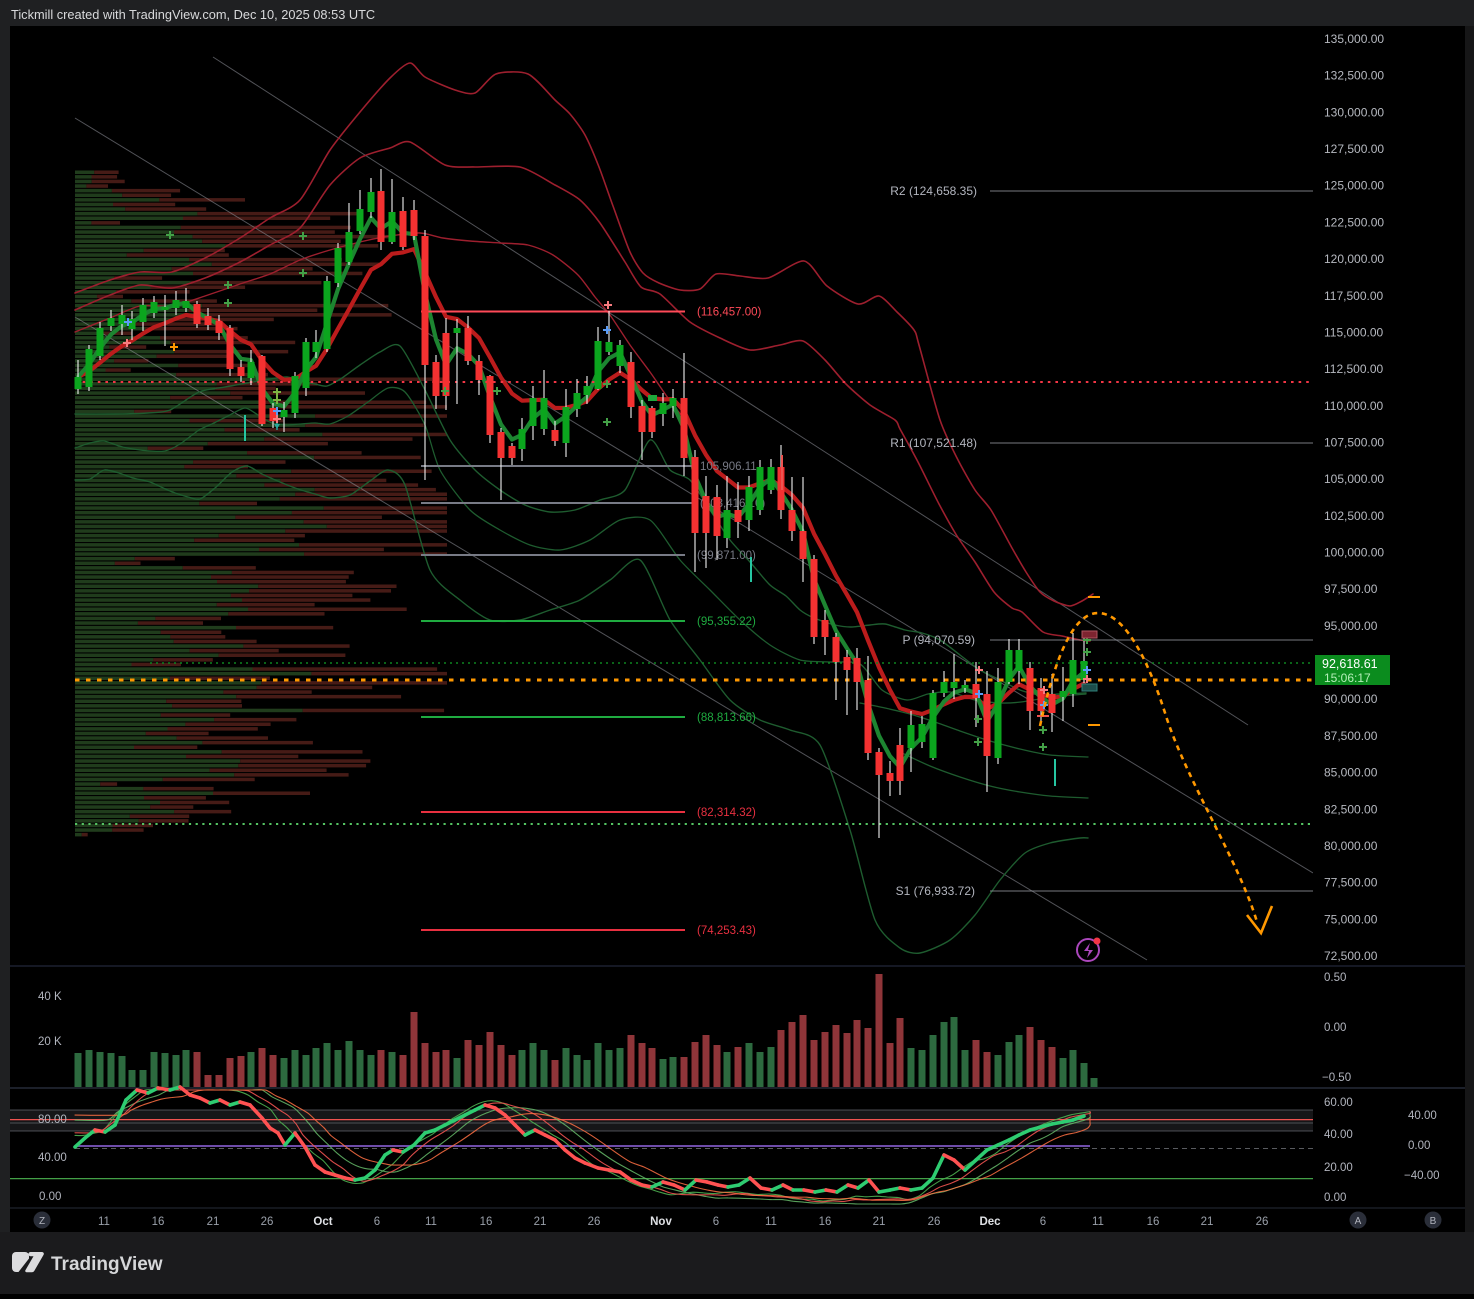 The height and width of the screenshot is (1299, 1474). Describe the element at coordinates (42, 1221) in the screenshot. I see `svg-text: Z` at that location.